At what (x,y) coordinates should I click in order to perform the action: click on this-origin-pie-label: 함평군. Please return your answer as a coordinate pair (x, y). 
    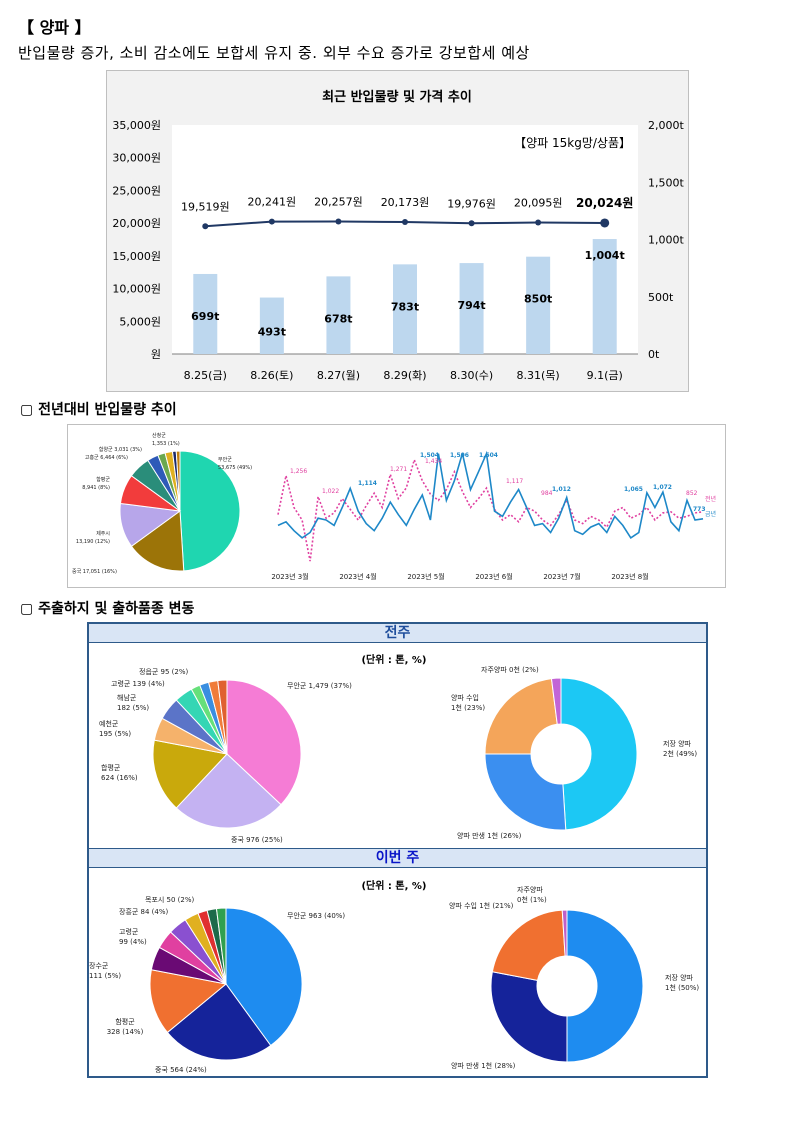
    Looking at the image, I should click on (125, 1021).